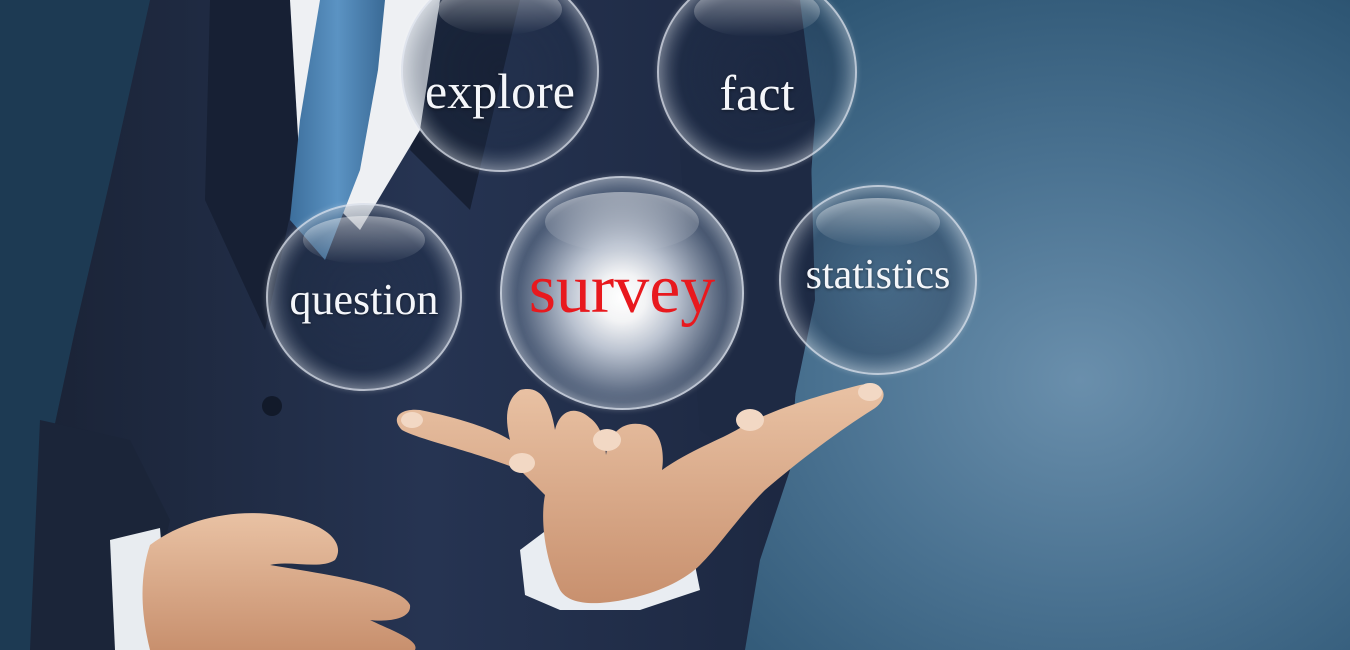 This screenshot has height=650, width=1350. Describe the element at coordinates (622, 289) in the screenshot. I see `bubble-label-survey: survey` at that location.